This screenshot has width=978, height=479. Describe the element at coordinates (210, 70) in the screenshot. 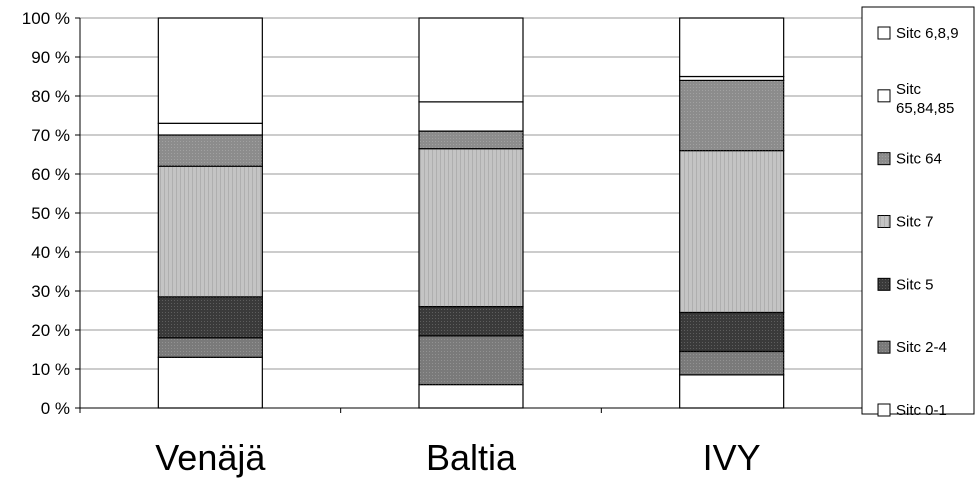

I see `bar-segment-sitc-6-8-9-ven-j` at that location.